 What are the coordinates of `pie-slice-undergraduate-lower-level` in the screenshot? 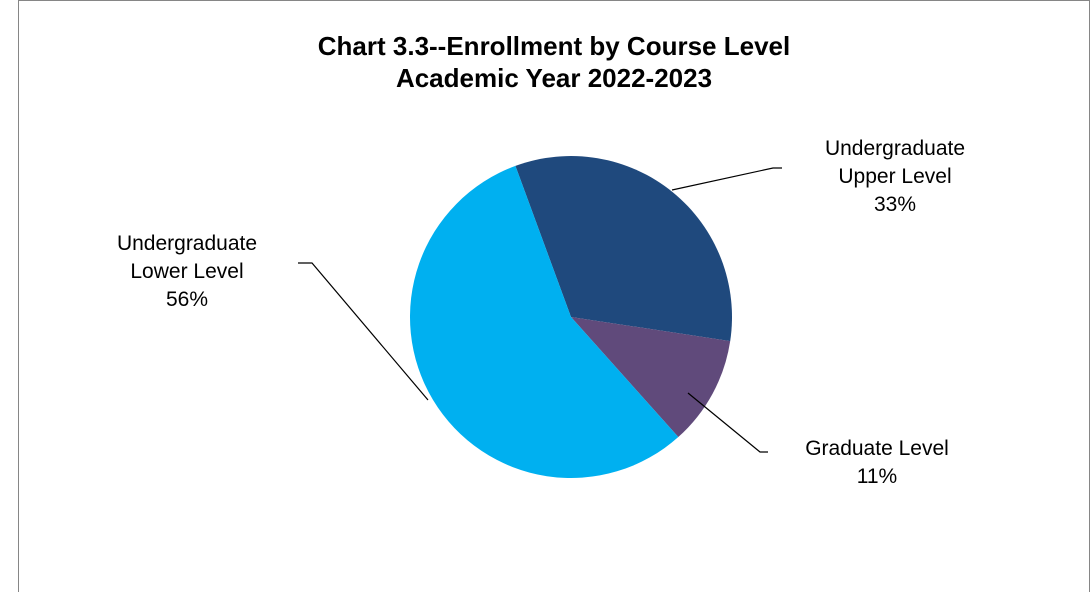 It's located at (544, 322).